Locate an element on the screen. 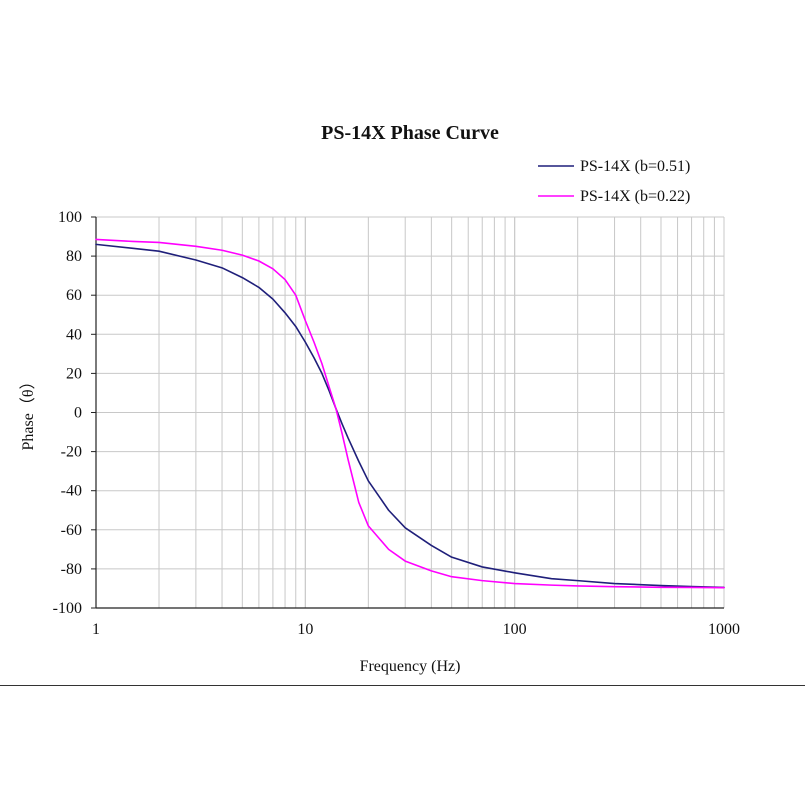 The height and width of the screenshot is (805, 805). y-tick-label: 40 is located at coordinates (74, 334).